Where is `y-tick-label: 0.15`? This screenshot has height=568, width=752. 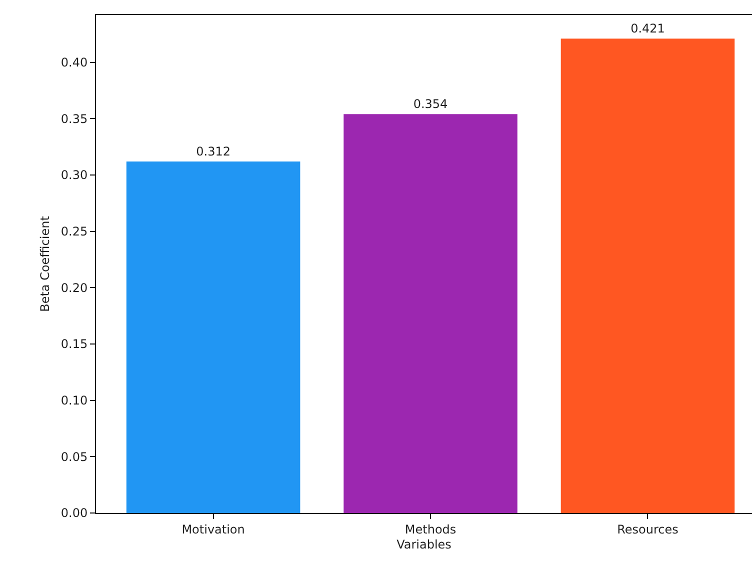 y-tick-label: 0.15 is located at coordinates (74, 344).